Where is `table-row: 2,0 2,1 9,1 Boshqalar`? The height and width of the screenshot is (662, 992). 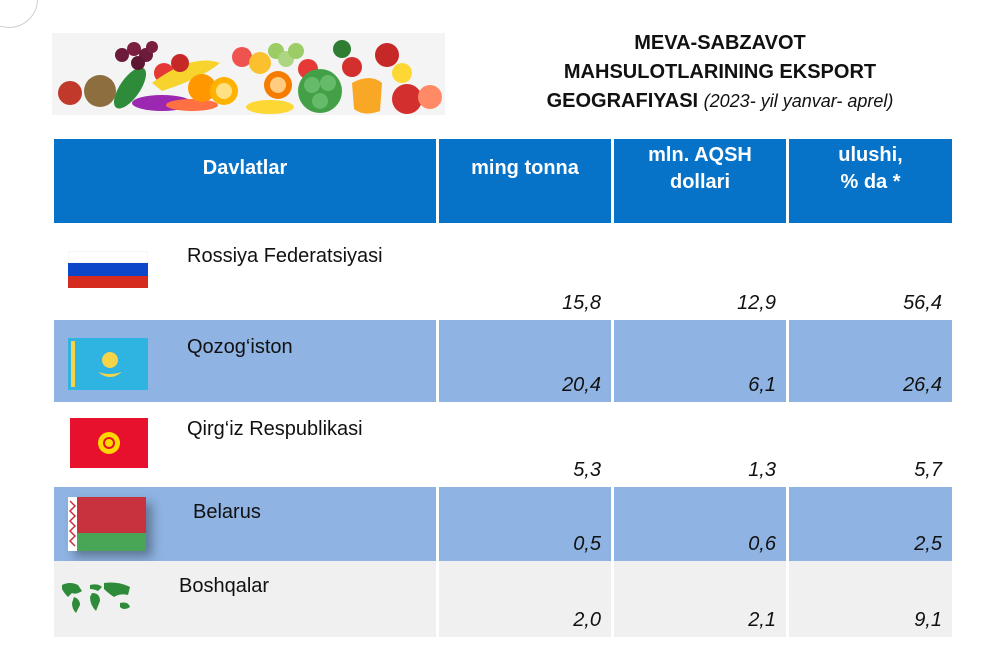
table-row: 2,0 2,1 9,1 Boshqalar is located at coordinates (503, 599).